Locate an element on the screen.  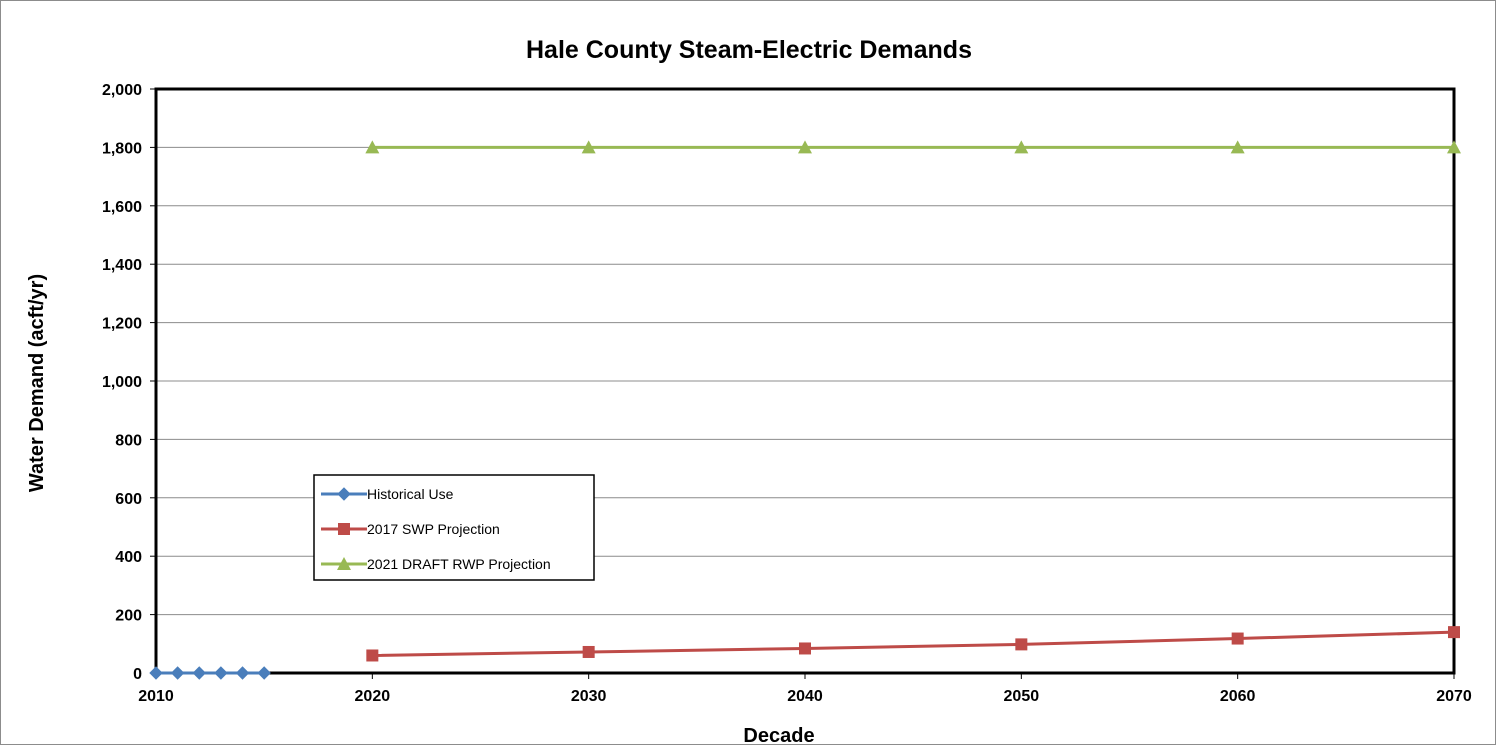
series-line is located at coordinates (913, 643).